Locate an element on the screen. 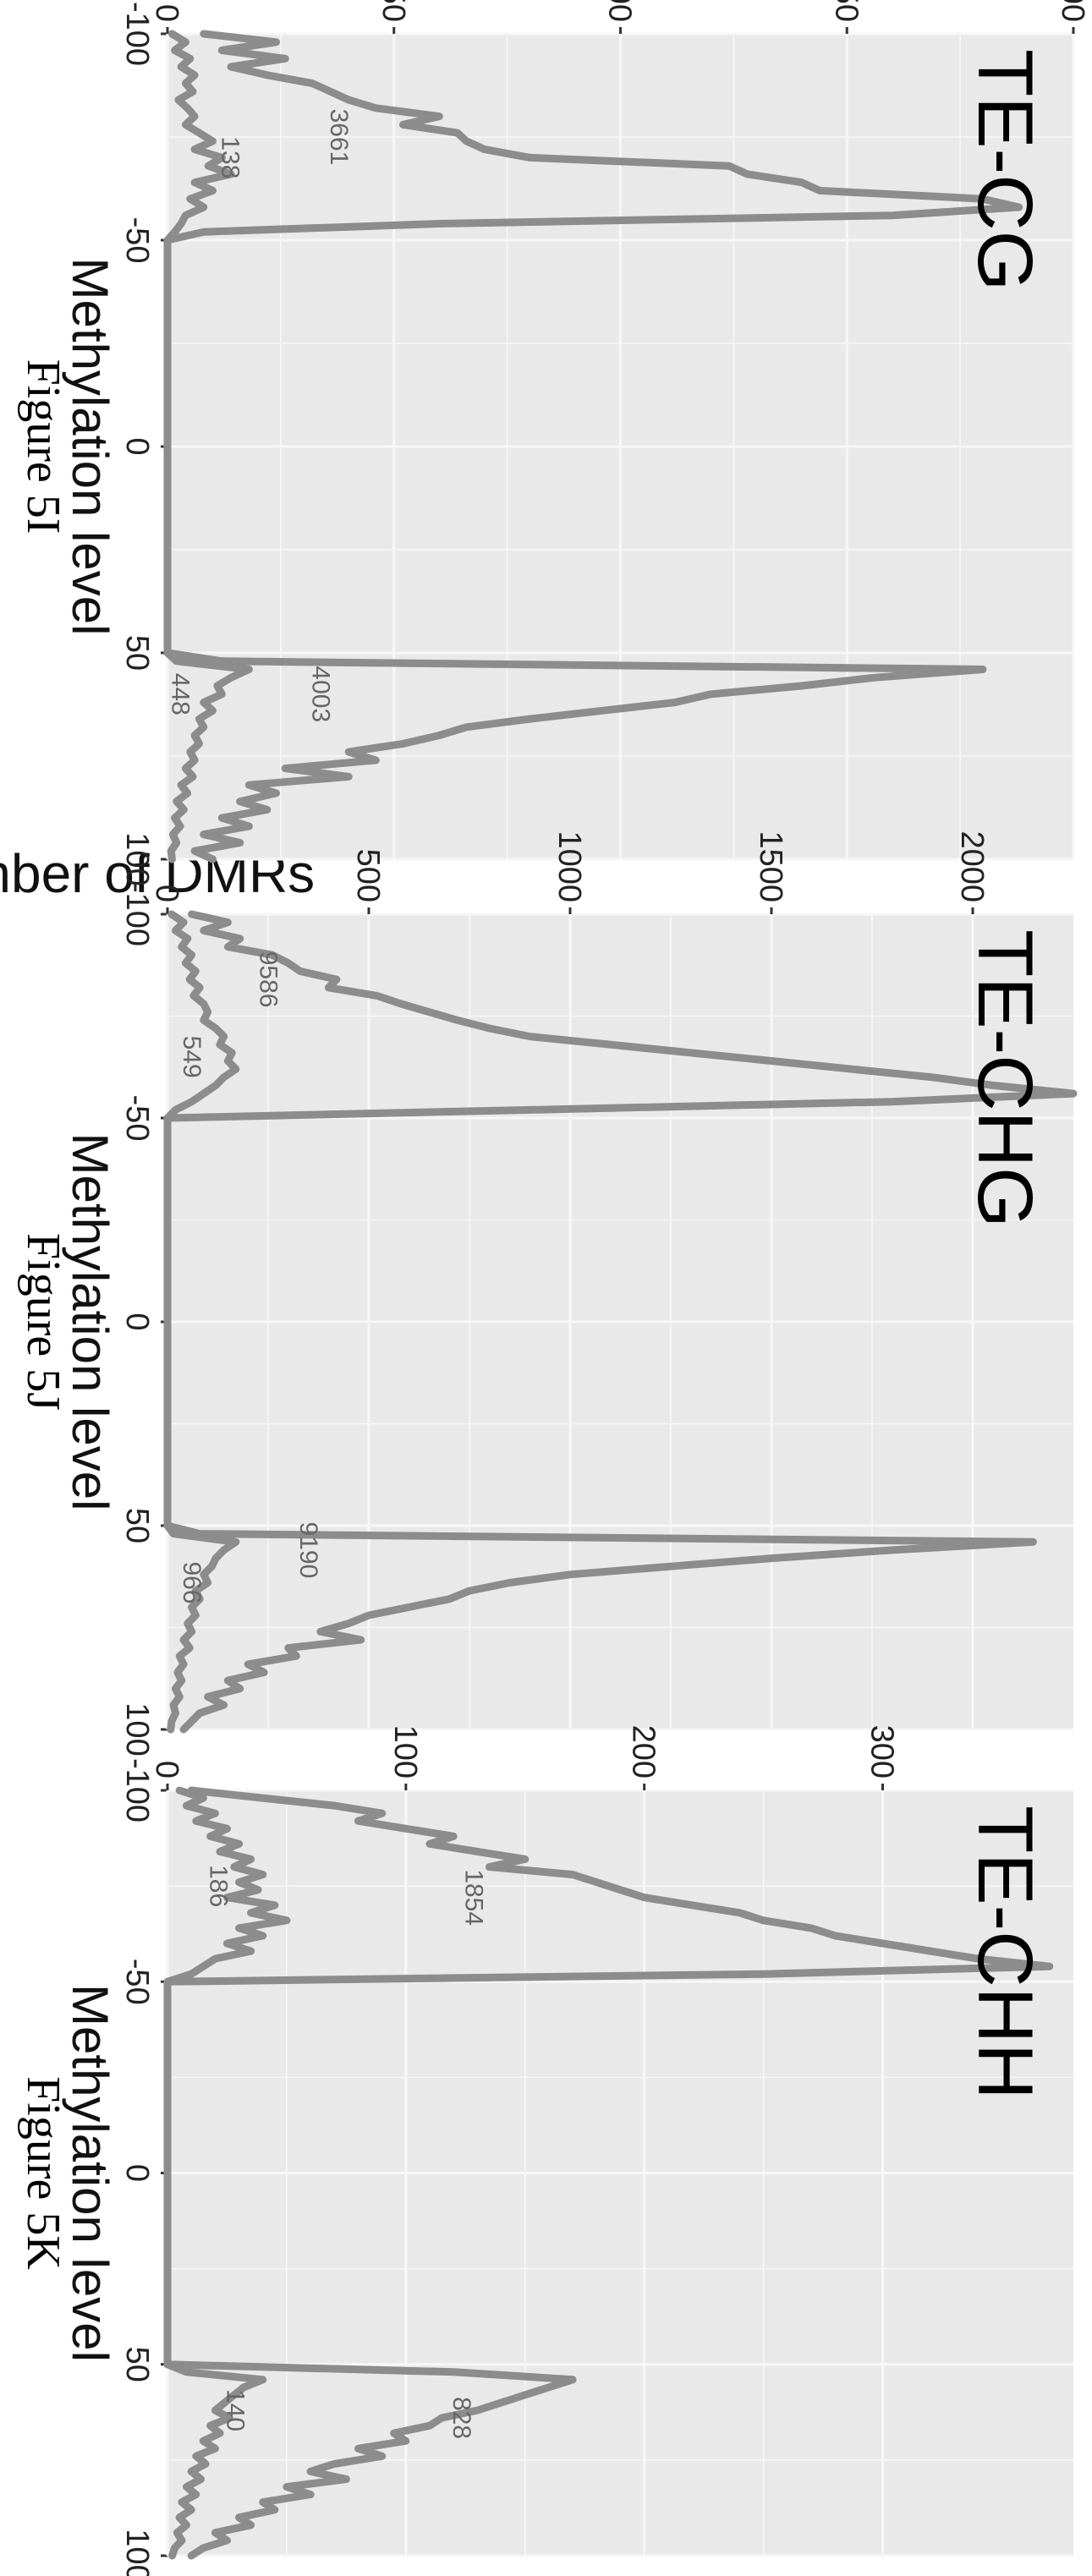 This screenshot has height=2576, width=1092. count-annotation: 9586 is located at coordinates (268, 979).